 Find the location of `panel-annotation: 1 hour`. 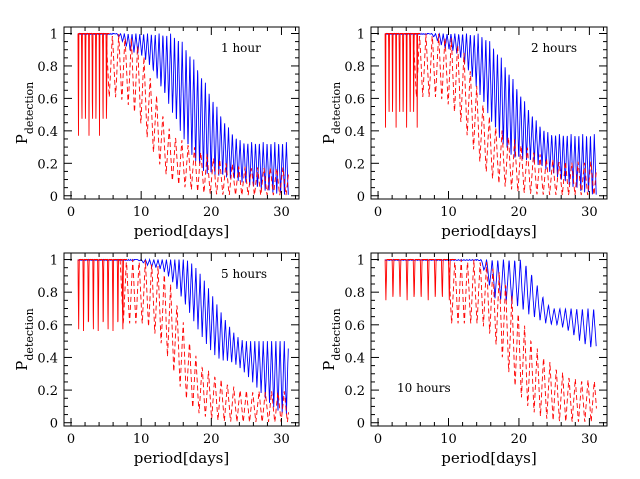

panel-annotation: 1 hour is located at coordinates (241, 48).